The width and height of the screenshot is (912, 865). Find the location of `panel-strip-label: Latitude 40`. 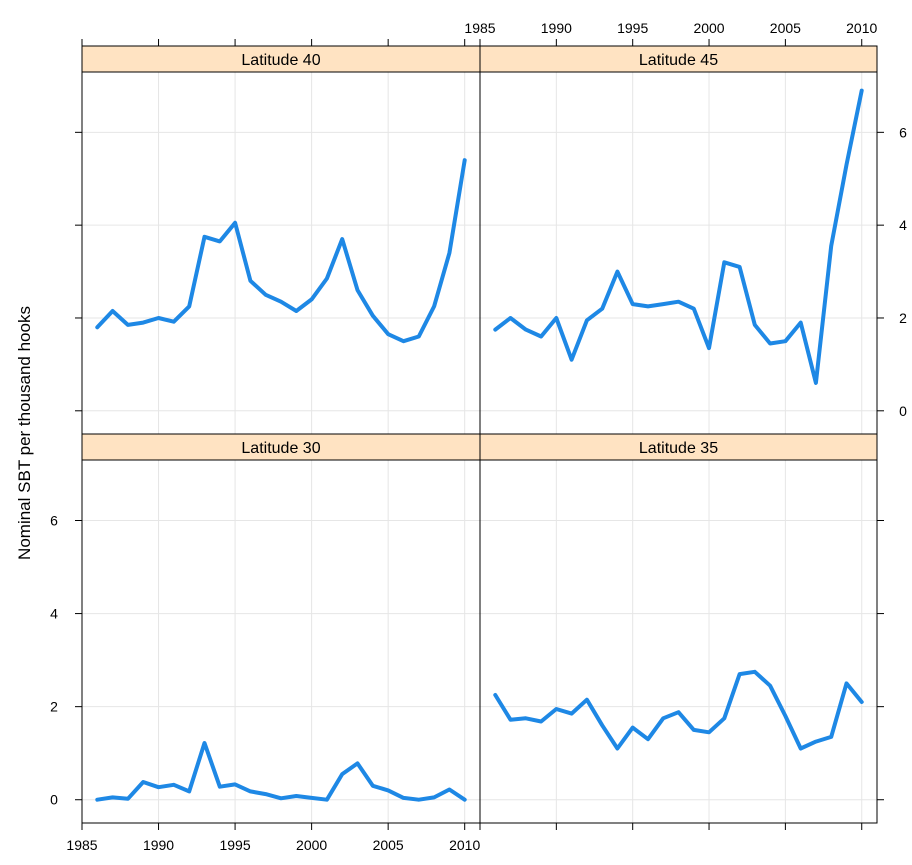

panel-strip-label: Latitude 40 is located at coordinates (280, 60).